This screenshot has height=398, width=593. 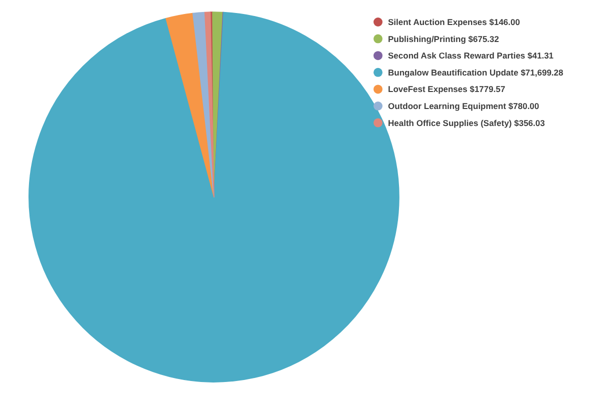 I want to click on legend-label: Health Office Supplies (Safety) $356.03, so click(x=467, y=123).